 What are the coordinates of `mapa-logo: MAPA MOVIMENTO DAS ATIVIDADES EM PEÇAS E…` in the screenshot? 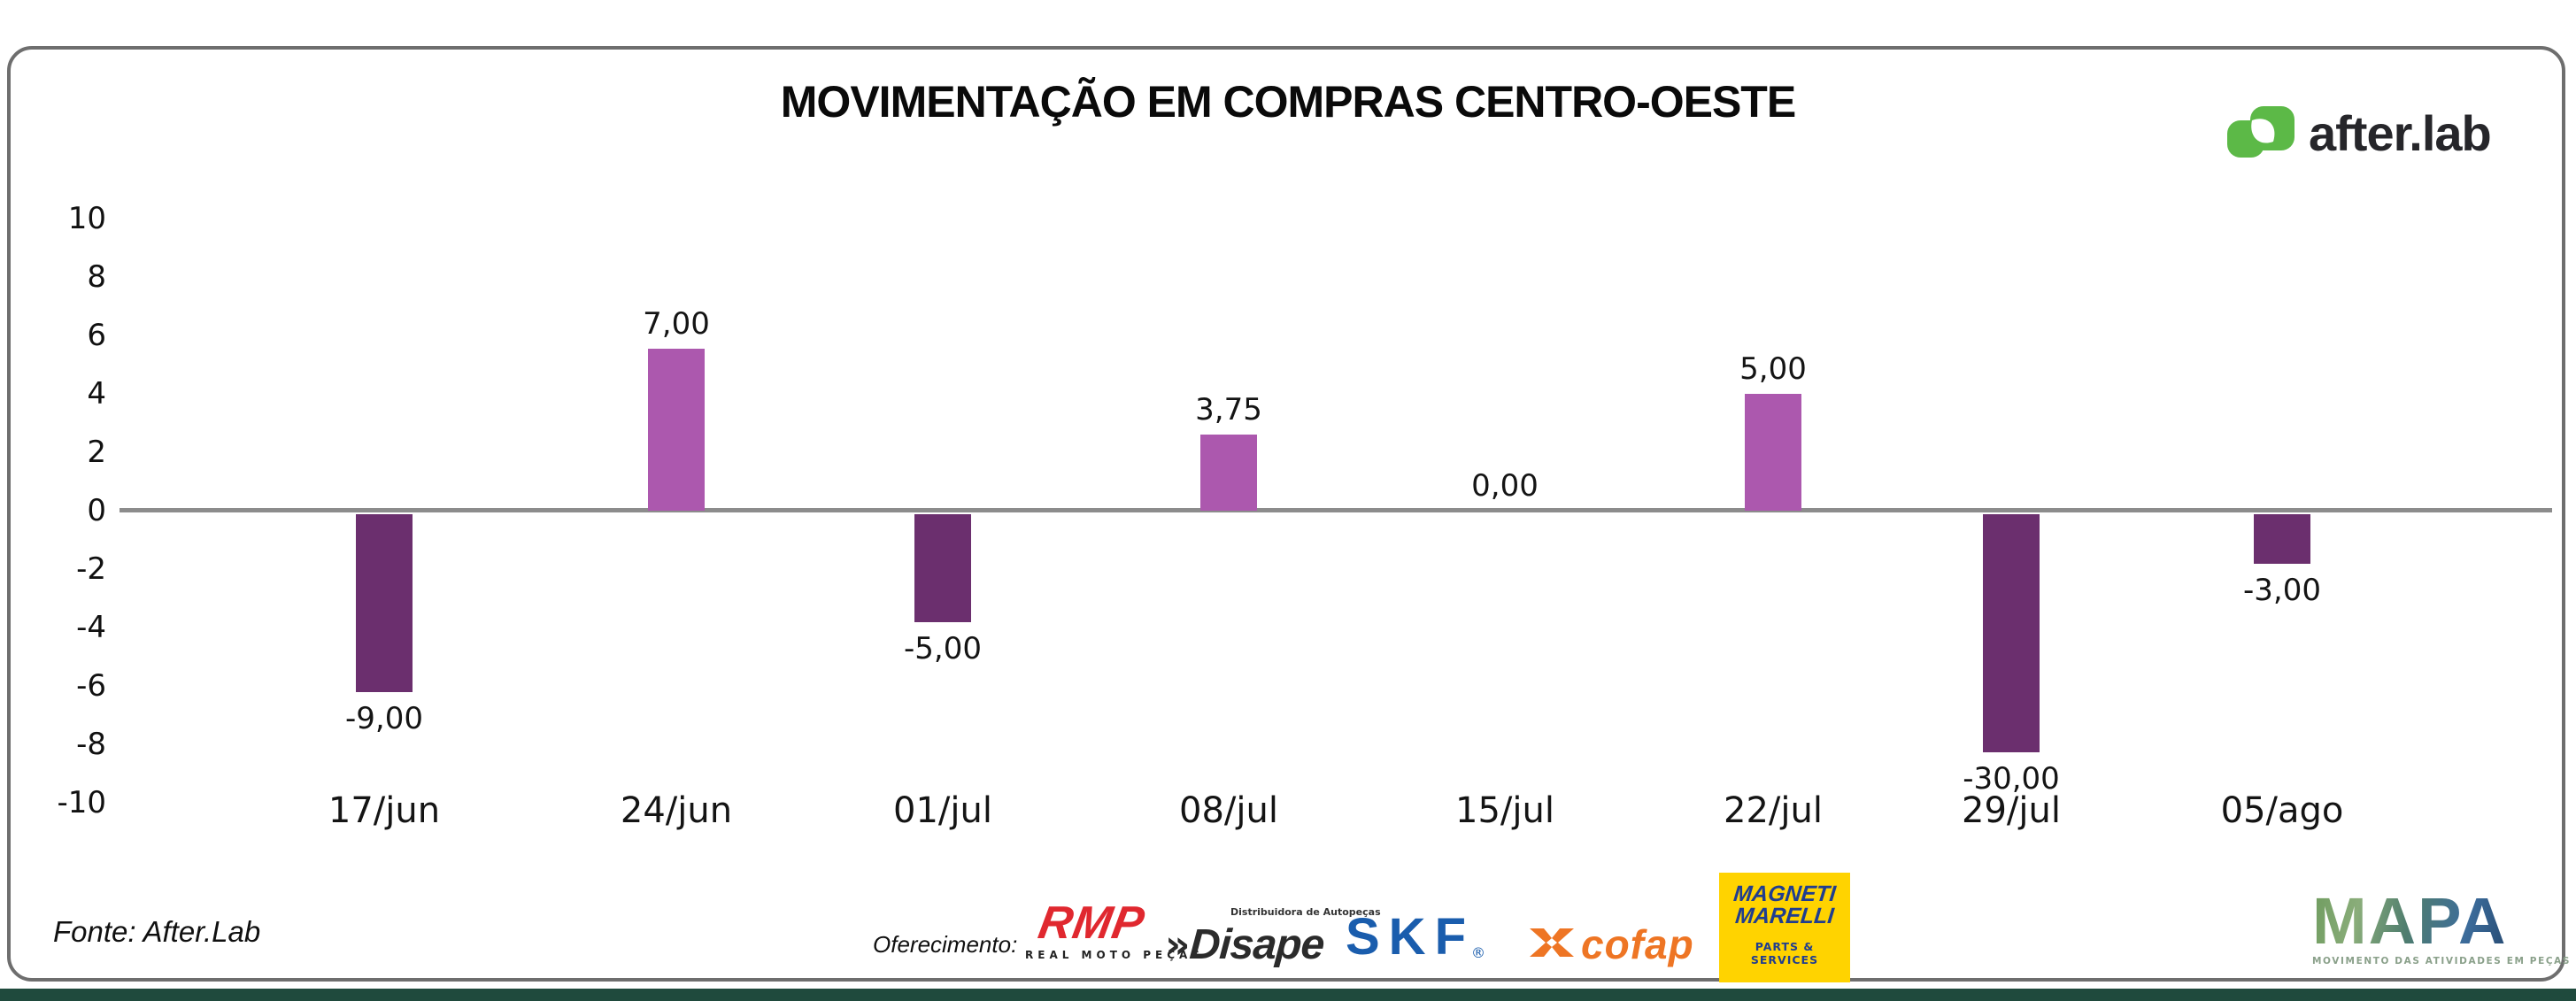 It's located at (2444, 928).